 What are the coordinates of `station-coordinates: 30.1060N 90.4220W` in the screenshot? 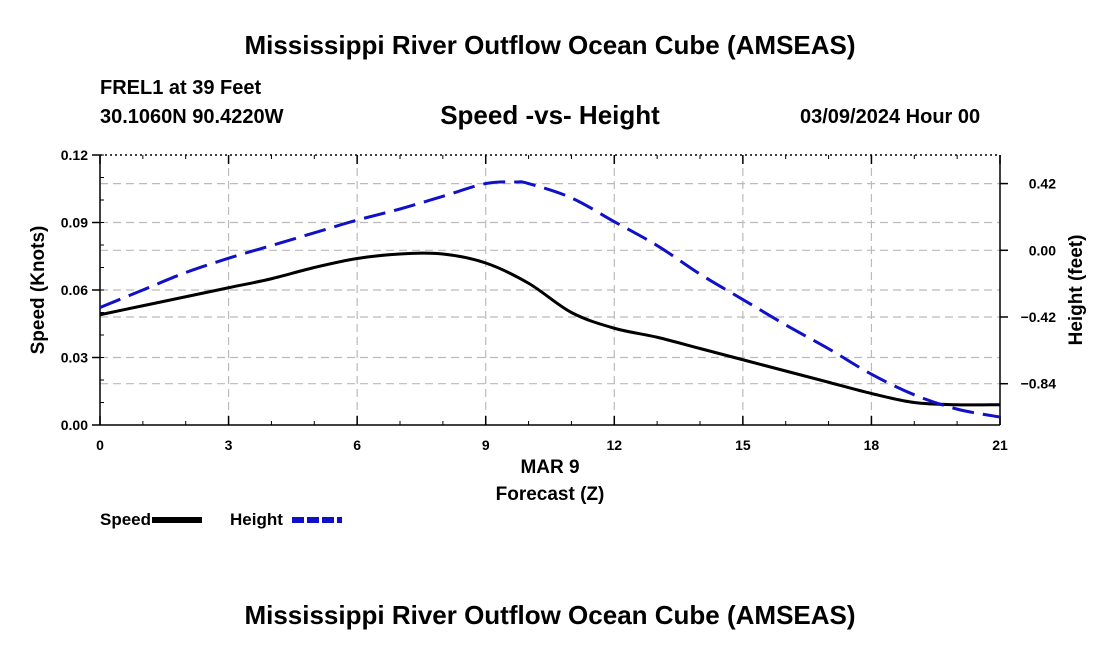 It's located at (192, 117).